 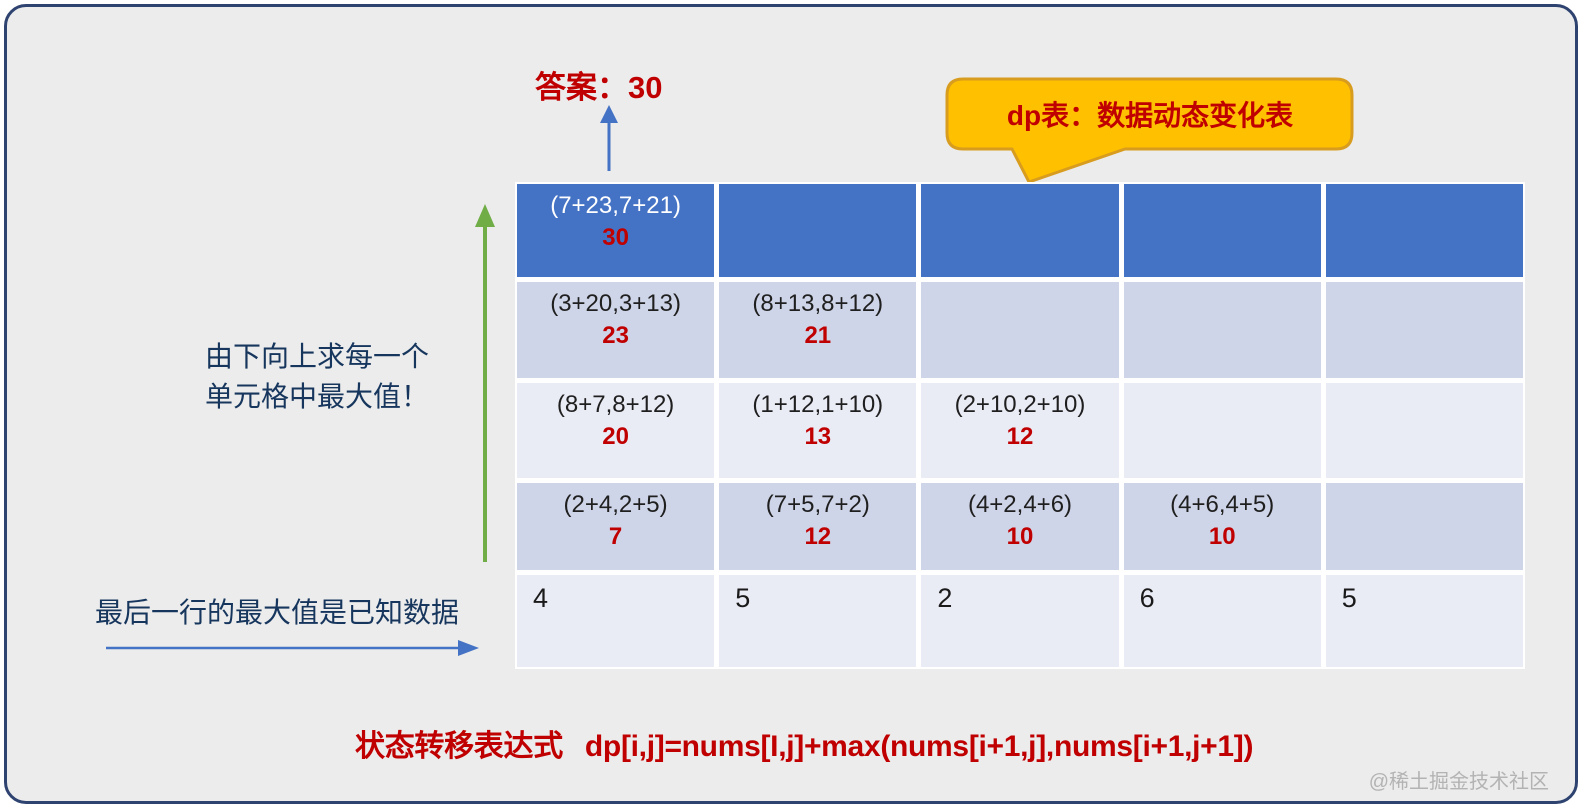 What do you see at coordinates (615, 205) in the screenshot?
I see `dp-cell-expression: (7+23,7+21)` at bounding box center [615, 205].